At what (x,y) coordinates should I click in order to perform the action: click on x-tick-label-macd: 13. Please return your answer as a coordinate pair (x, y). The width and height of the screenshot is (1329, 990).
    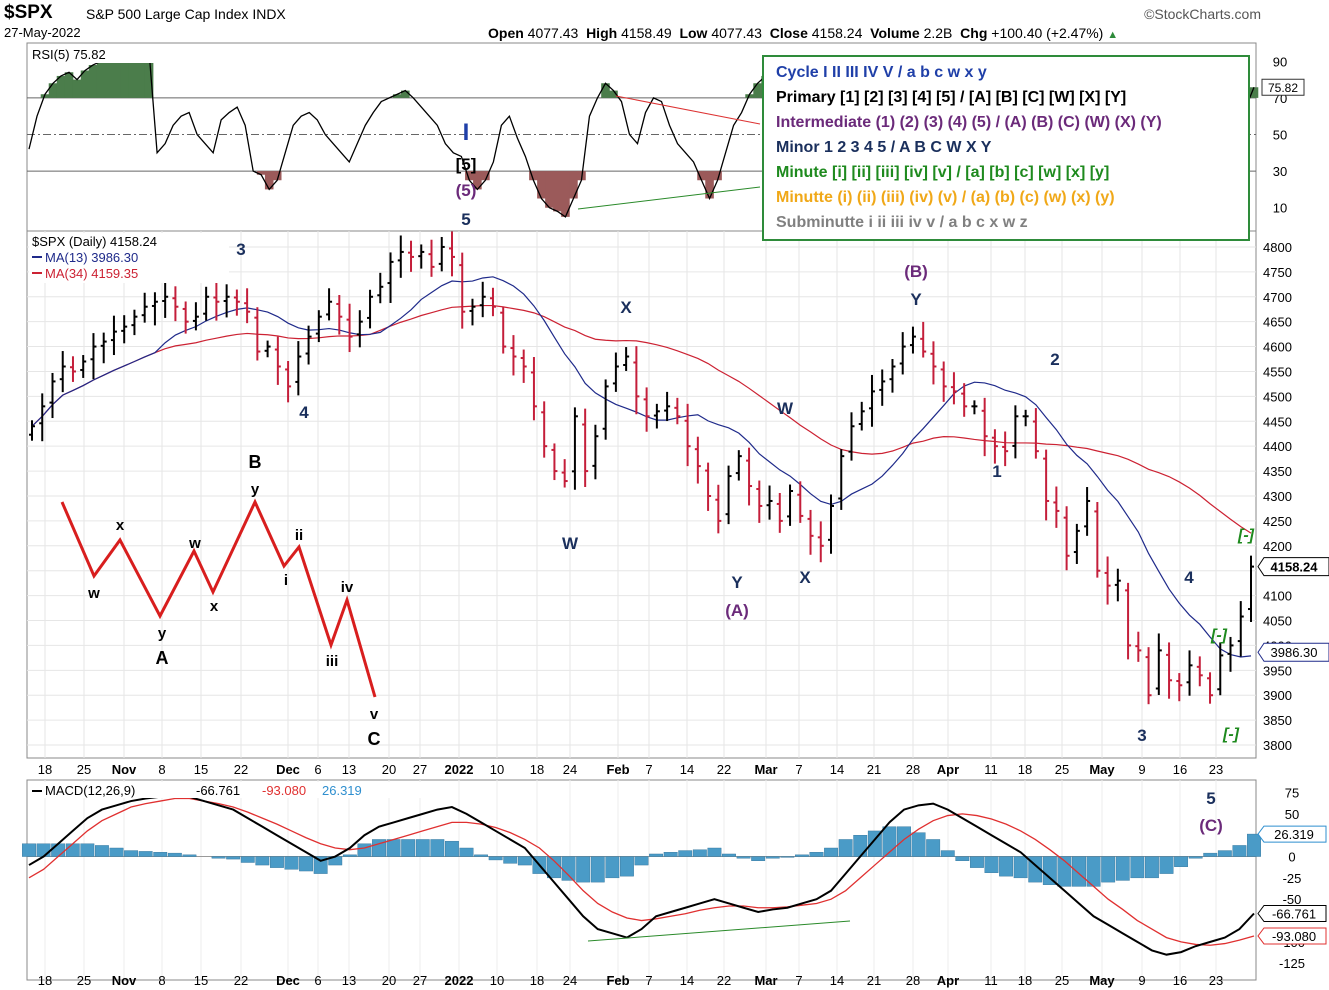
    Looking at the image, I should click on (349, 980).